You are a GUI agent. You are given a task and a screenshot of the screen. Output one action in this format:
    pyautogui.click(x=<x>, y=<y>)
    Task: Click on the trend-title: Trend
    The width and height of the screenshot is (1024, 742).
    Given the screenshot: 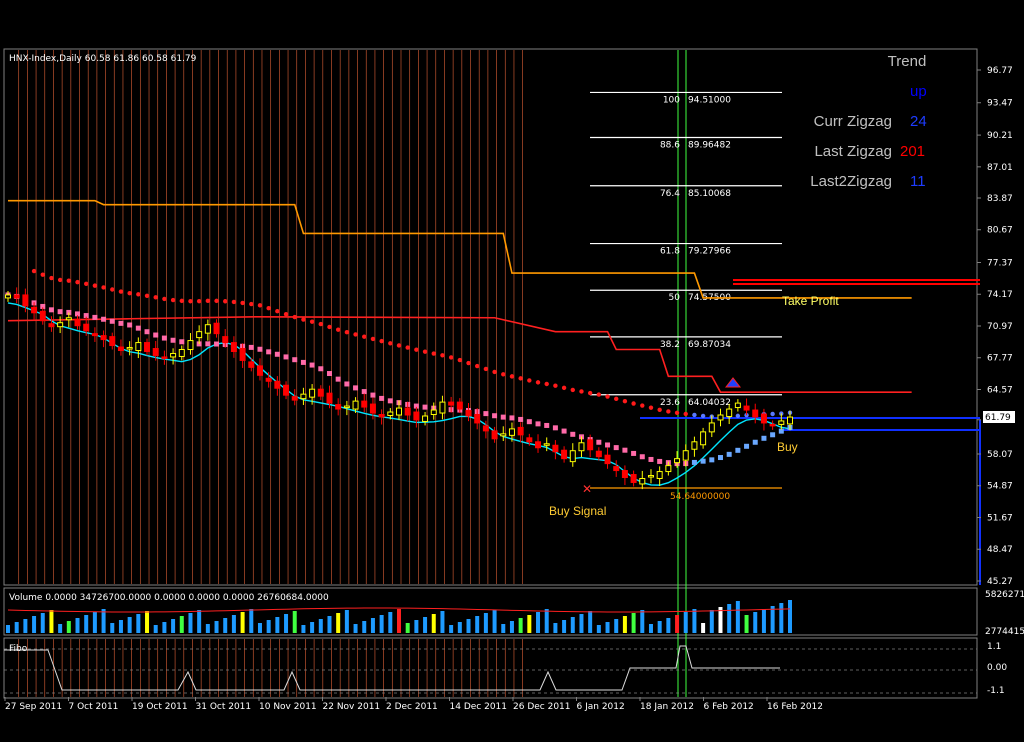 What is the action you would take?
    pyautogui.click(x=907, y=61)
    